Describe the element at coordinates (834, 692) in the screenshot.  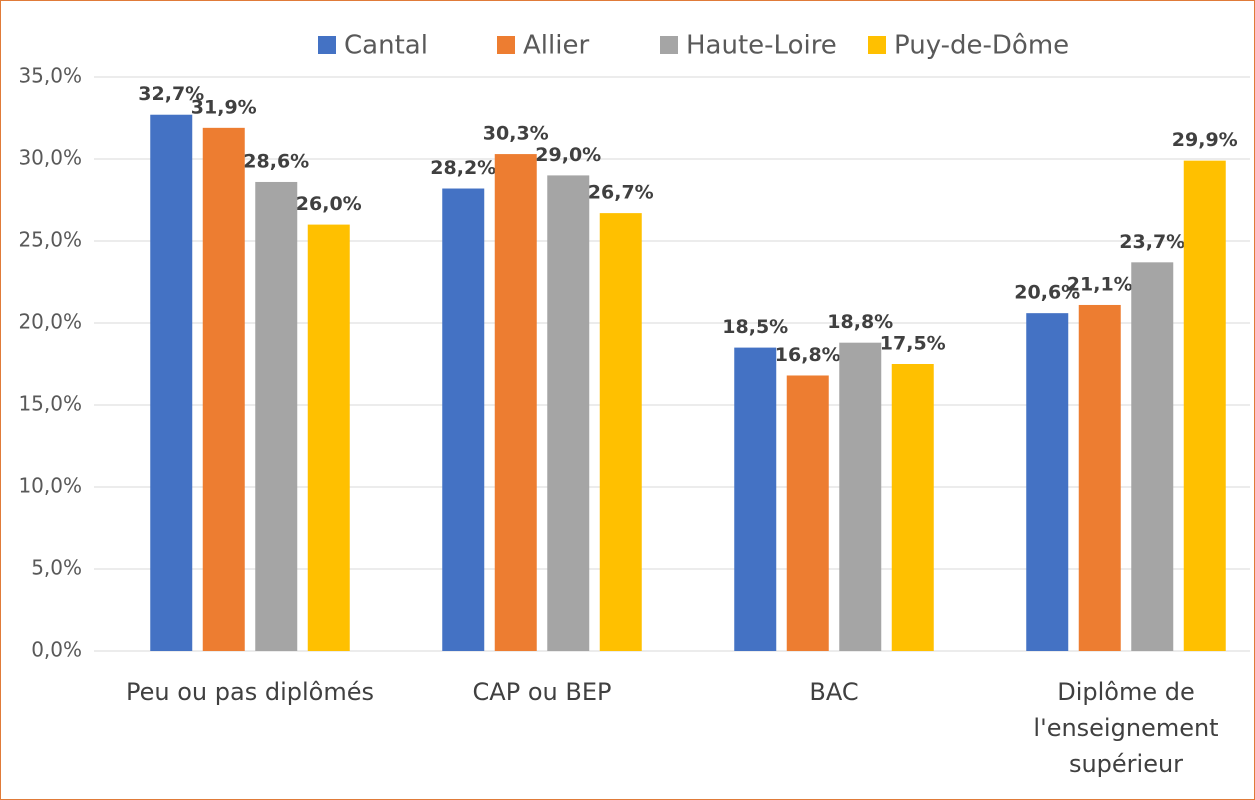
I see `x-tick-label: BAC` at that location.